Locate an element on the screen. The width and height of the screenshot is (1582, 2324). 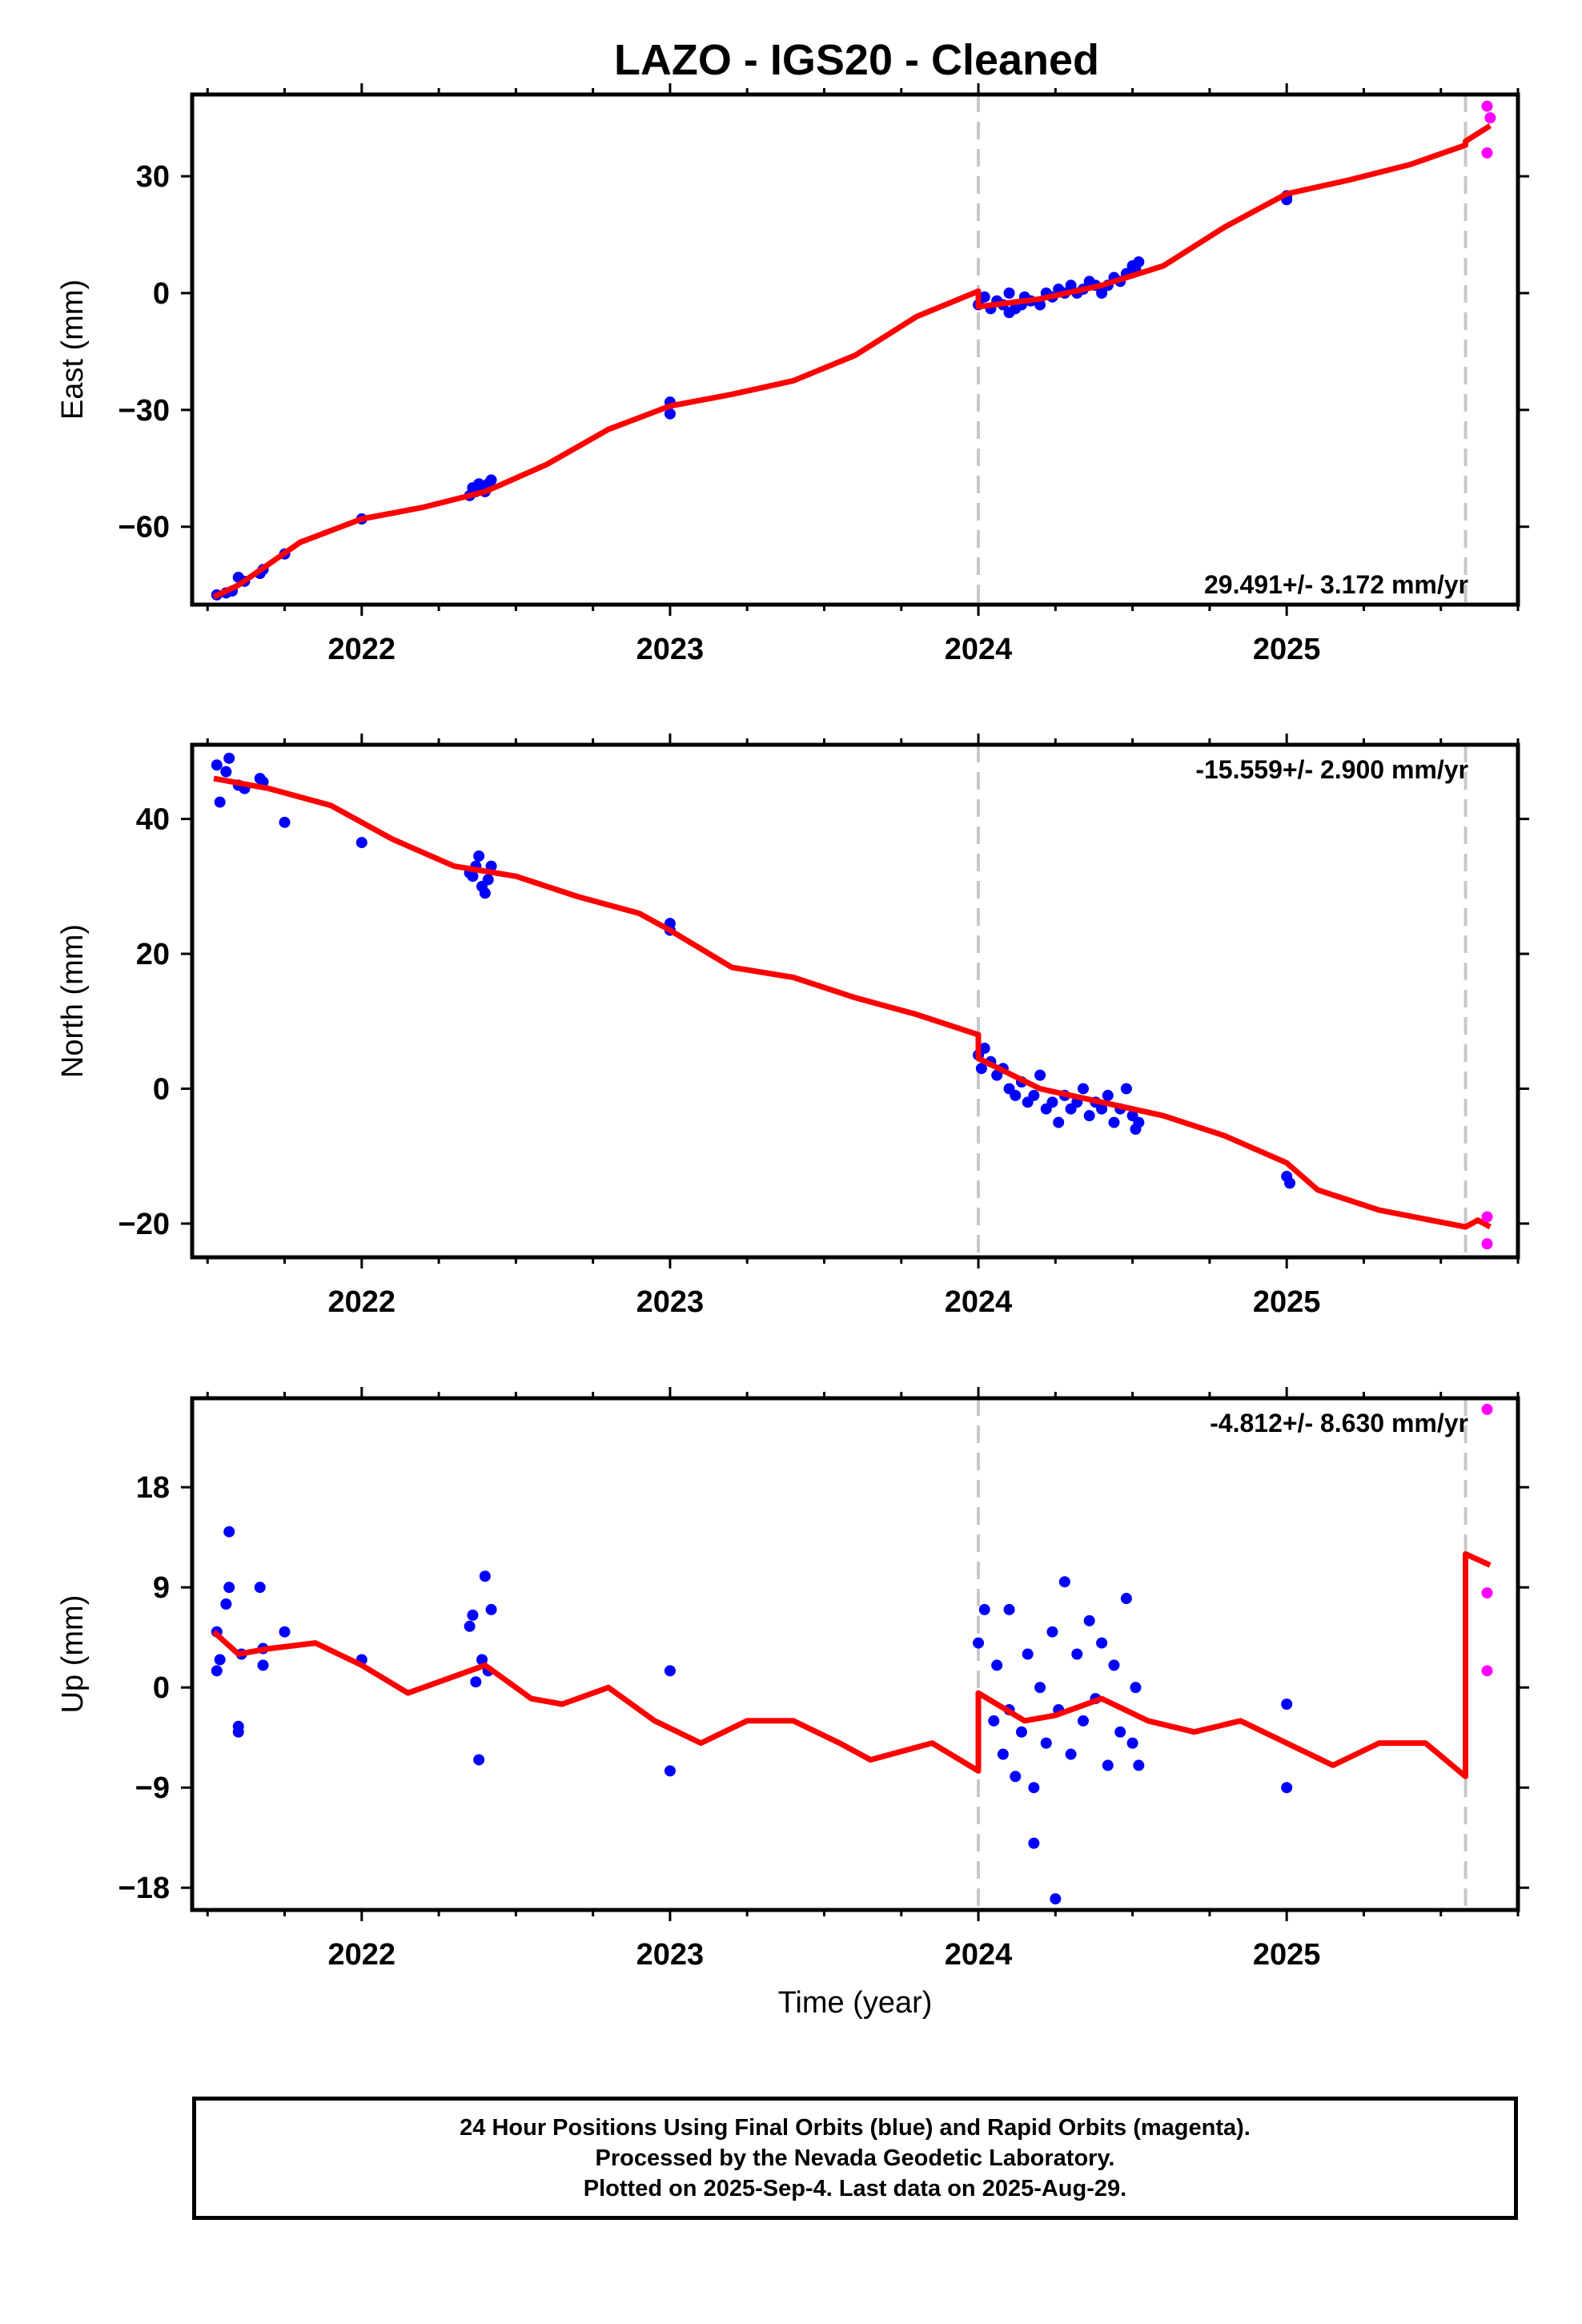
y-tick-label: 18 is located at coordinates (153, 1488).